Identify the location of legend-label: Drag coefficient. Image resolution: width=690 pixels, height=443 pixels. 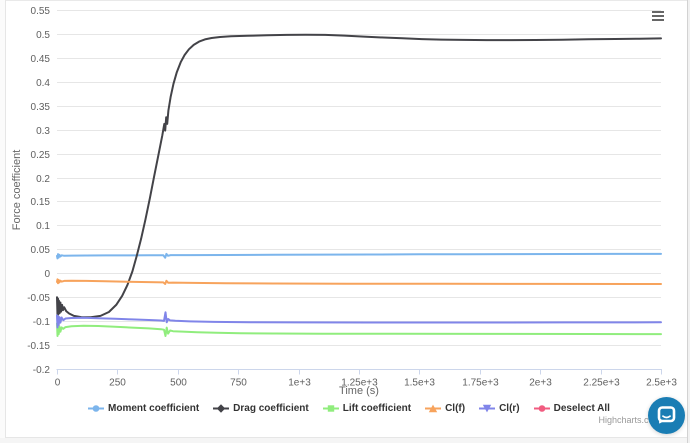
(271, 408).